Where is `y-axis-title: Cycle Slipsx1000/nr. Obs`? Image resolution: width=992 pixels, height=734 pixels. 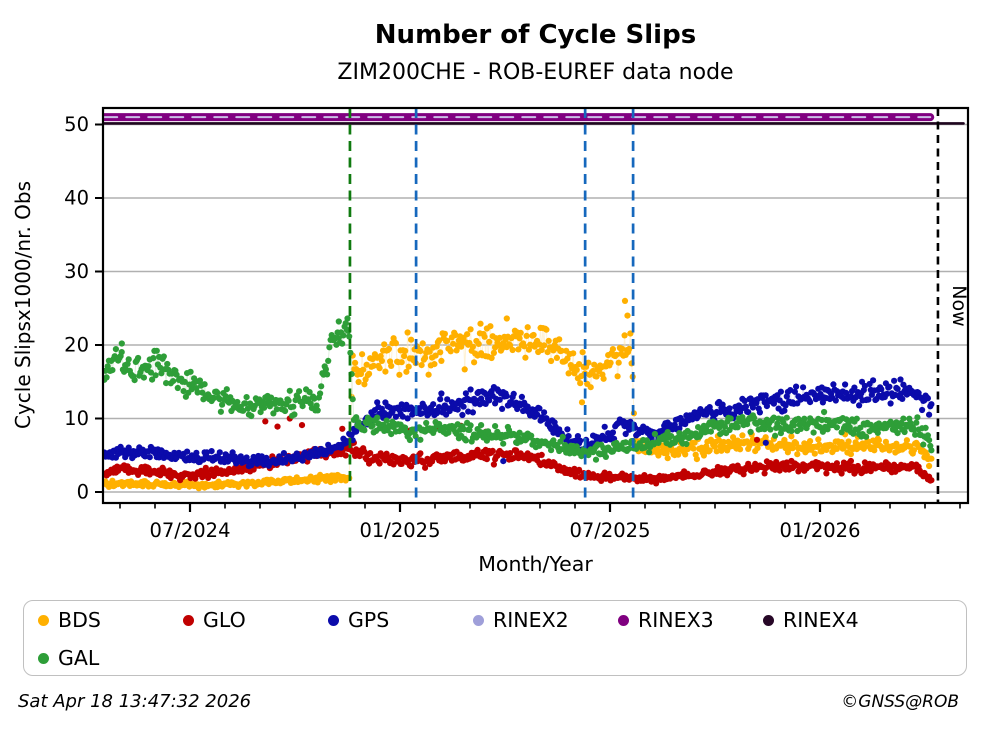
y-axis-title: Cycle Slipsx1000/nr. Obs is located at coordinates (23, 305).